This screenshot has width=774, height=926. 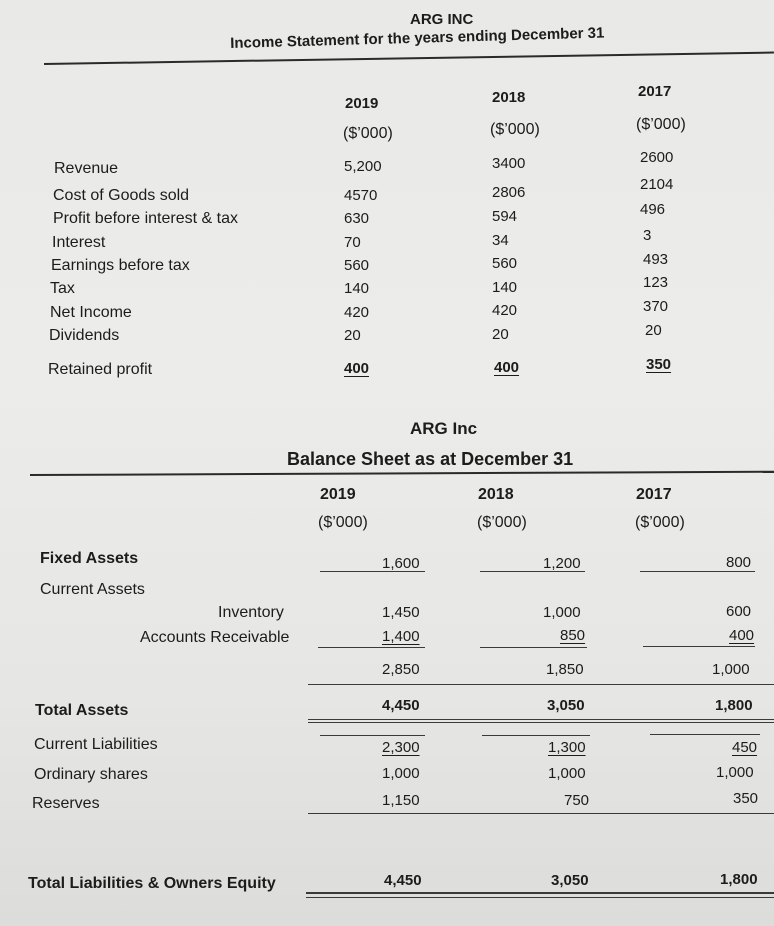 I want to click on current-assets-label: Current Assets, so click(x=92, y=589).